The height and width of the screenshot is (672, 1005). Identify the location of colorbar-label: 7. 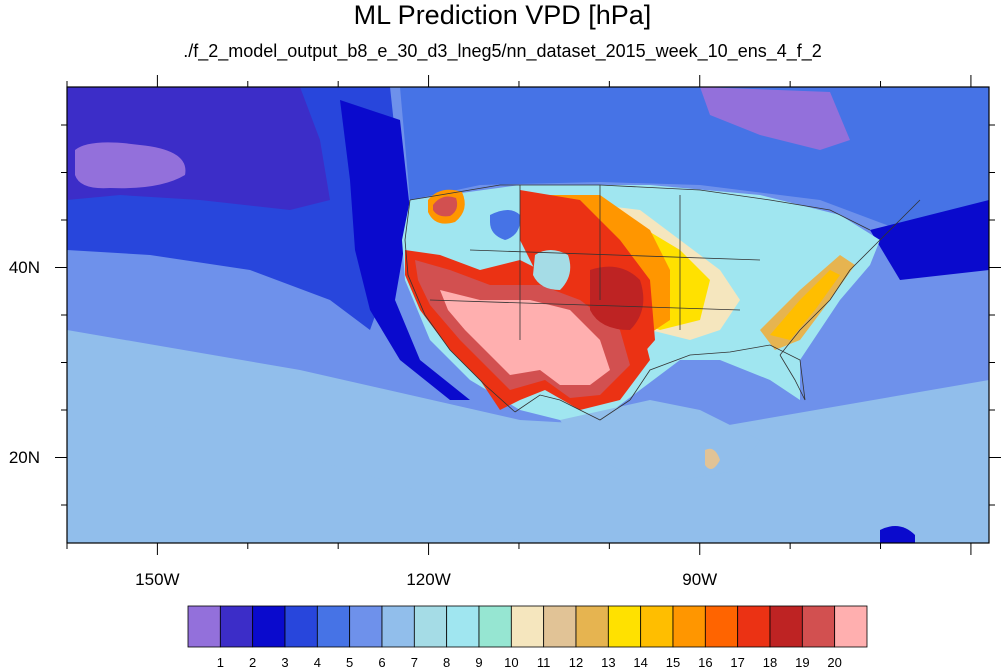
(414, 662).